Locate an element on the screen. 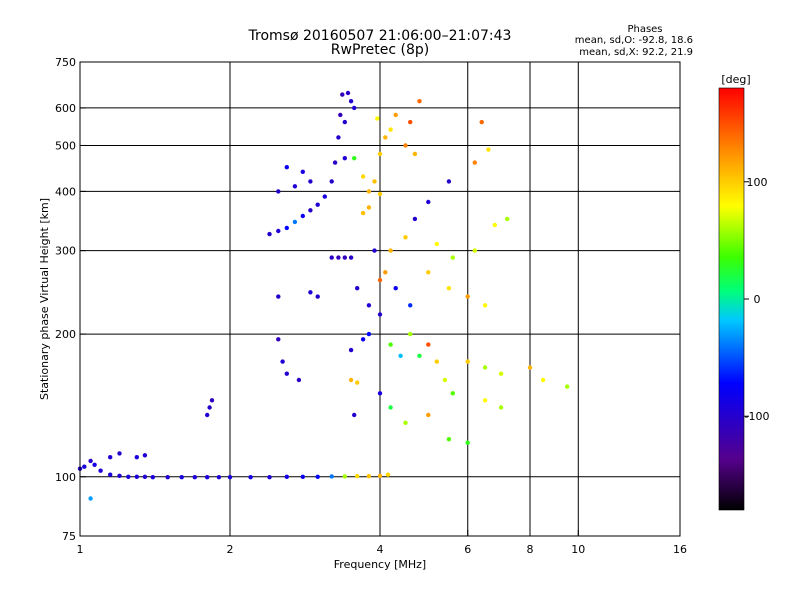 This screenshot has height=600, width=800. x-tick-label: 1 is located at coordinates (80, 549).